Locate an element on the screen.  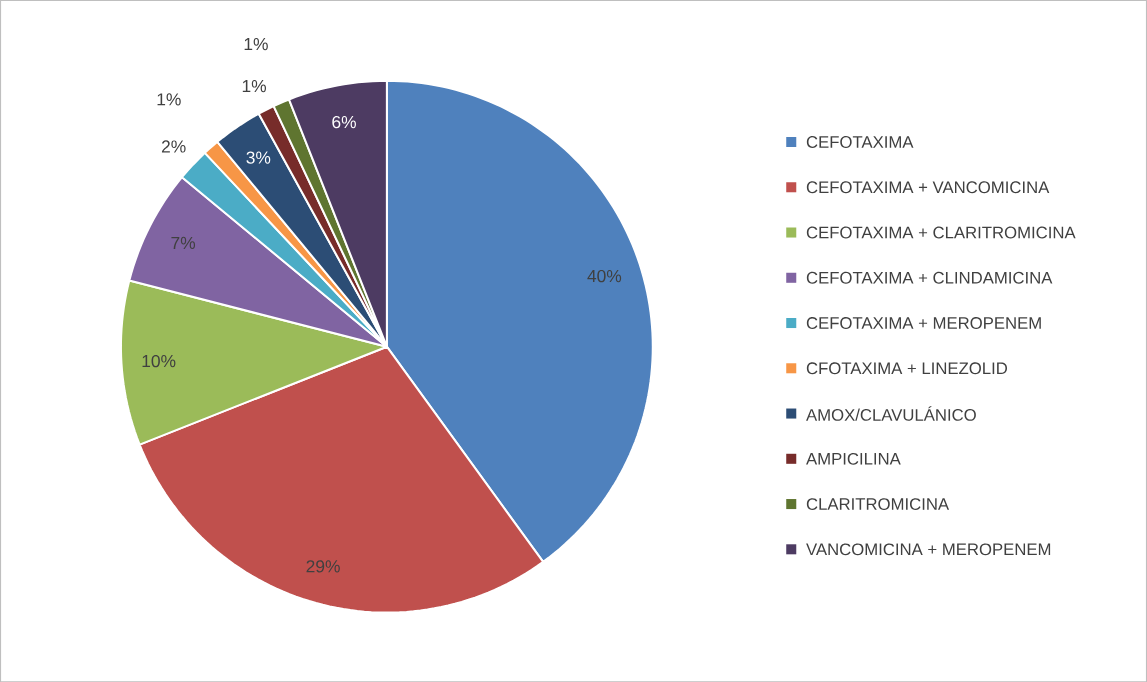
legend-label: AMOX/CLAVULÁNICO is located at coordinates (891, 413).